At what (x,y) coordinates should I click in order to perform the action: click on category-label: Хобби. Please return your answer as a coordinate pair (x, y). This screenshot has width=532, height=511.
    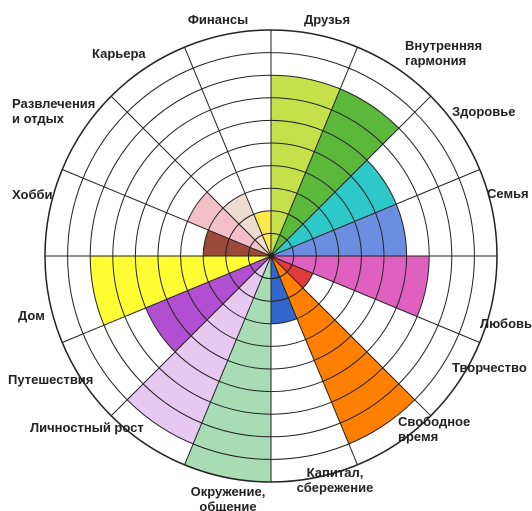
    Looking at the image, I should click on (32, 194).